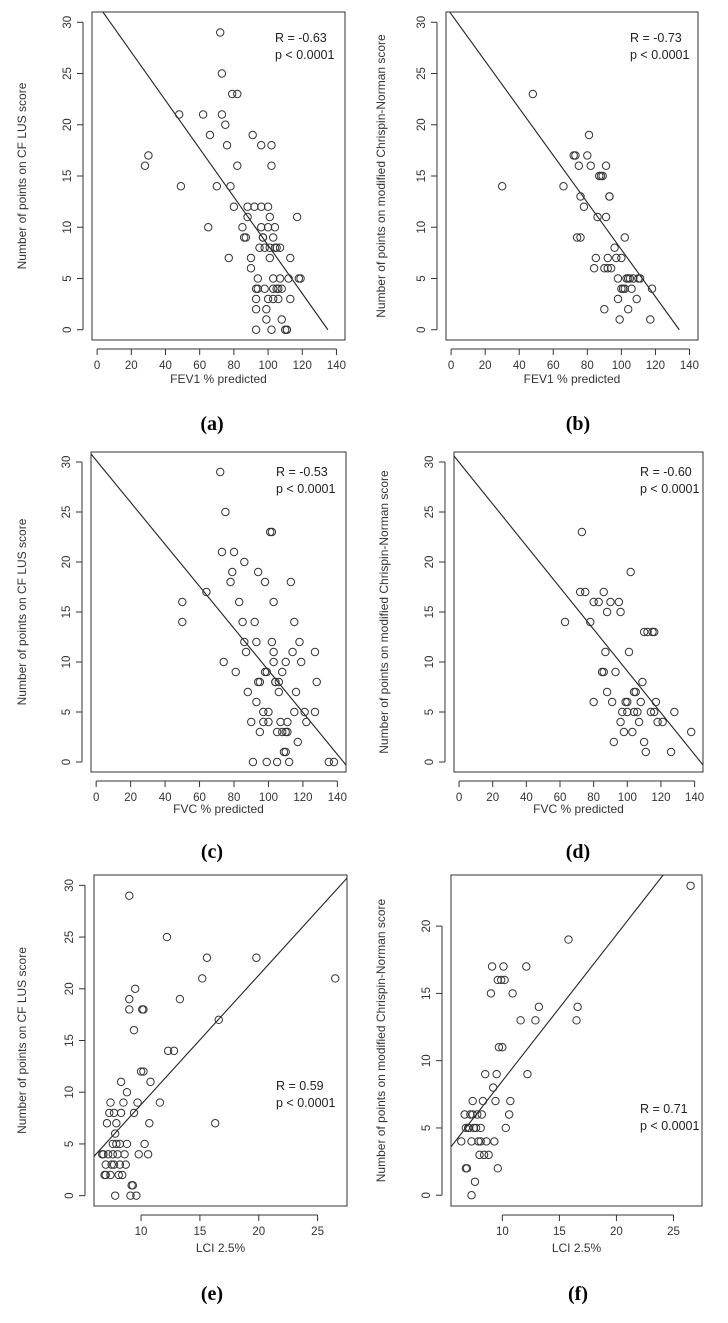 The width and height of the screenshot is (728, 1323). I want to click on y-tick-label: 5, so click(67, 712).